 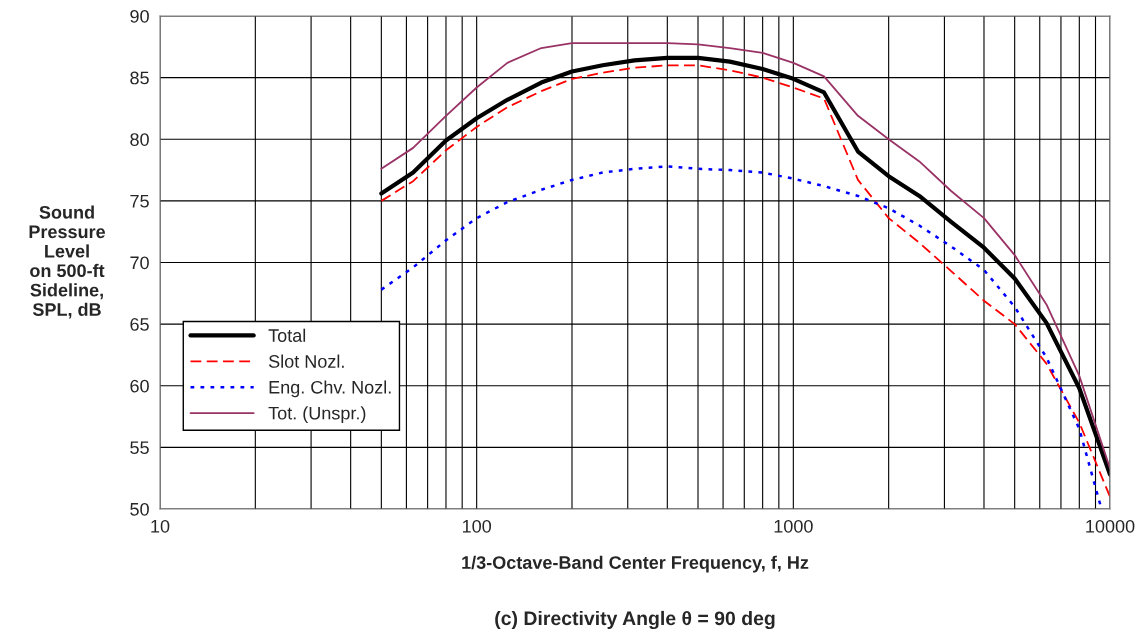 What do you see at coordinates (139, 386) in the screenshot?
I see `y-tick-label: 60` at bounding box center [139, 386].